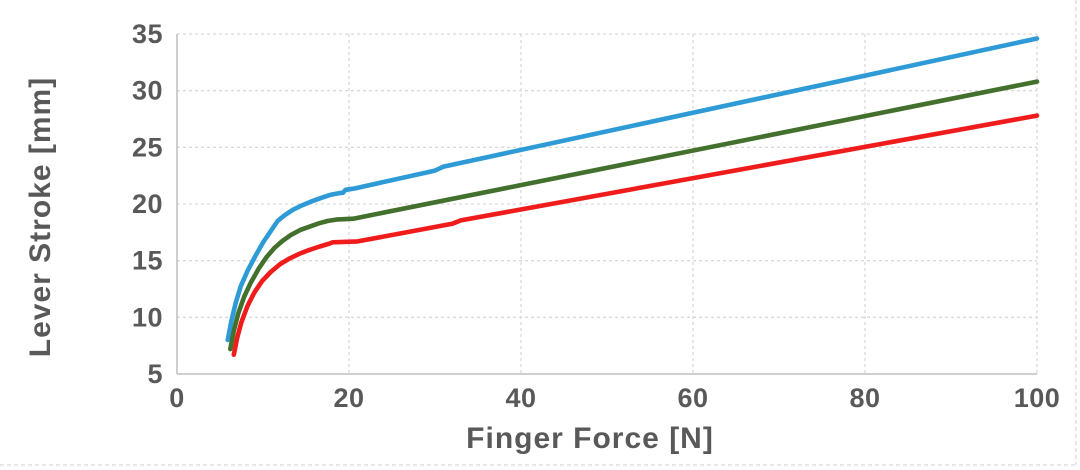 The width and height of the screenshot is (1080, 470). Describe the element at coordinates (590, 438) in the screenshot. I see `x-axis-title: Finger Force [N]` at that location.